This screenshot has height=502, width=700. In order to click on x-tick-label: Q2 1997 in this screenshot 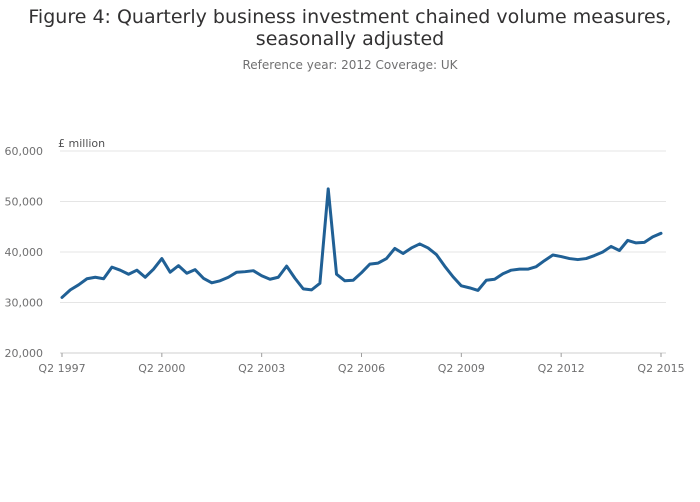, I will do `click(61, 368)`.